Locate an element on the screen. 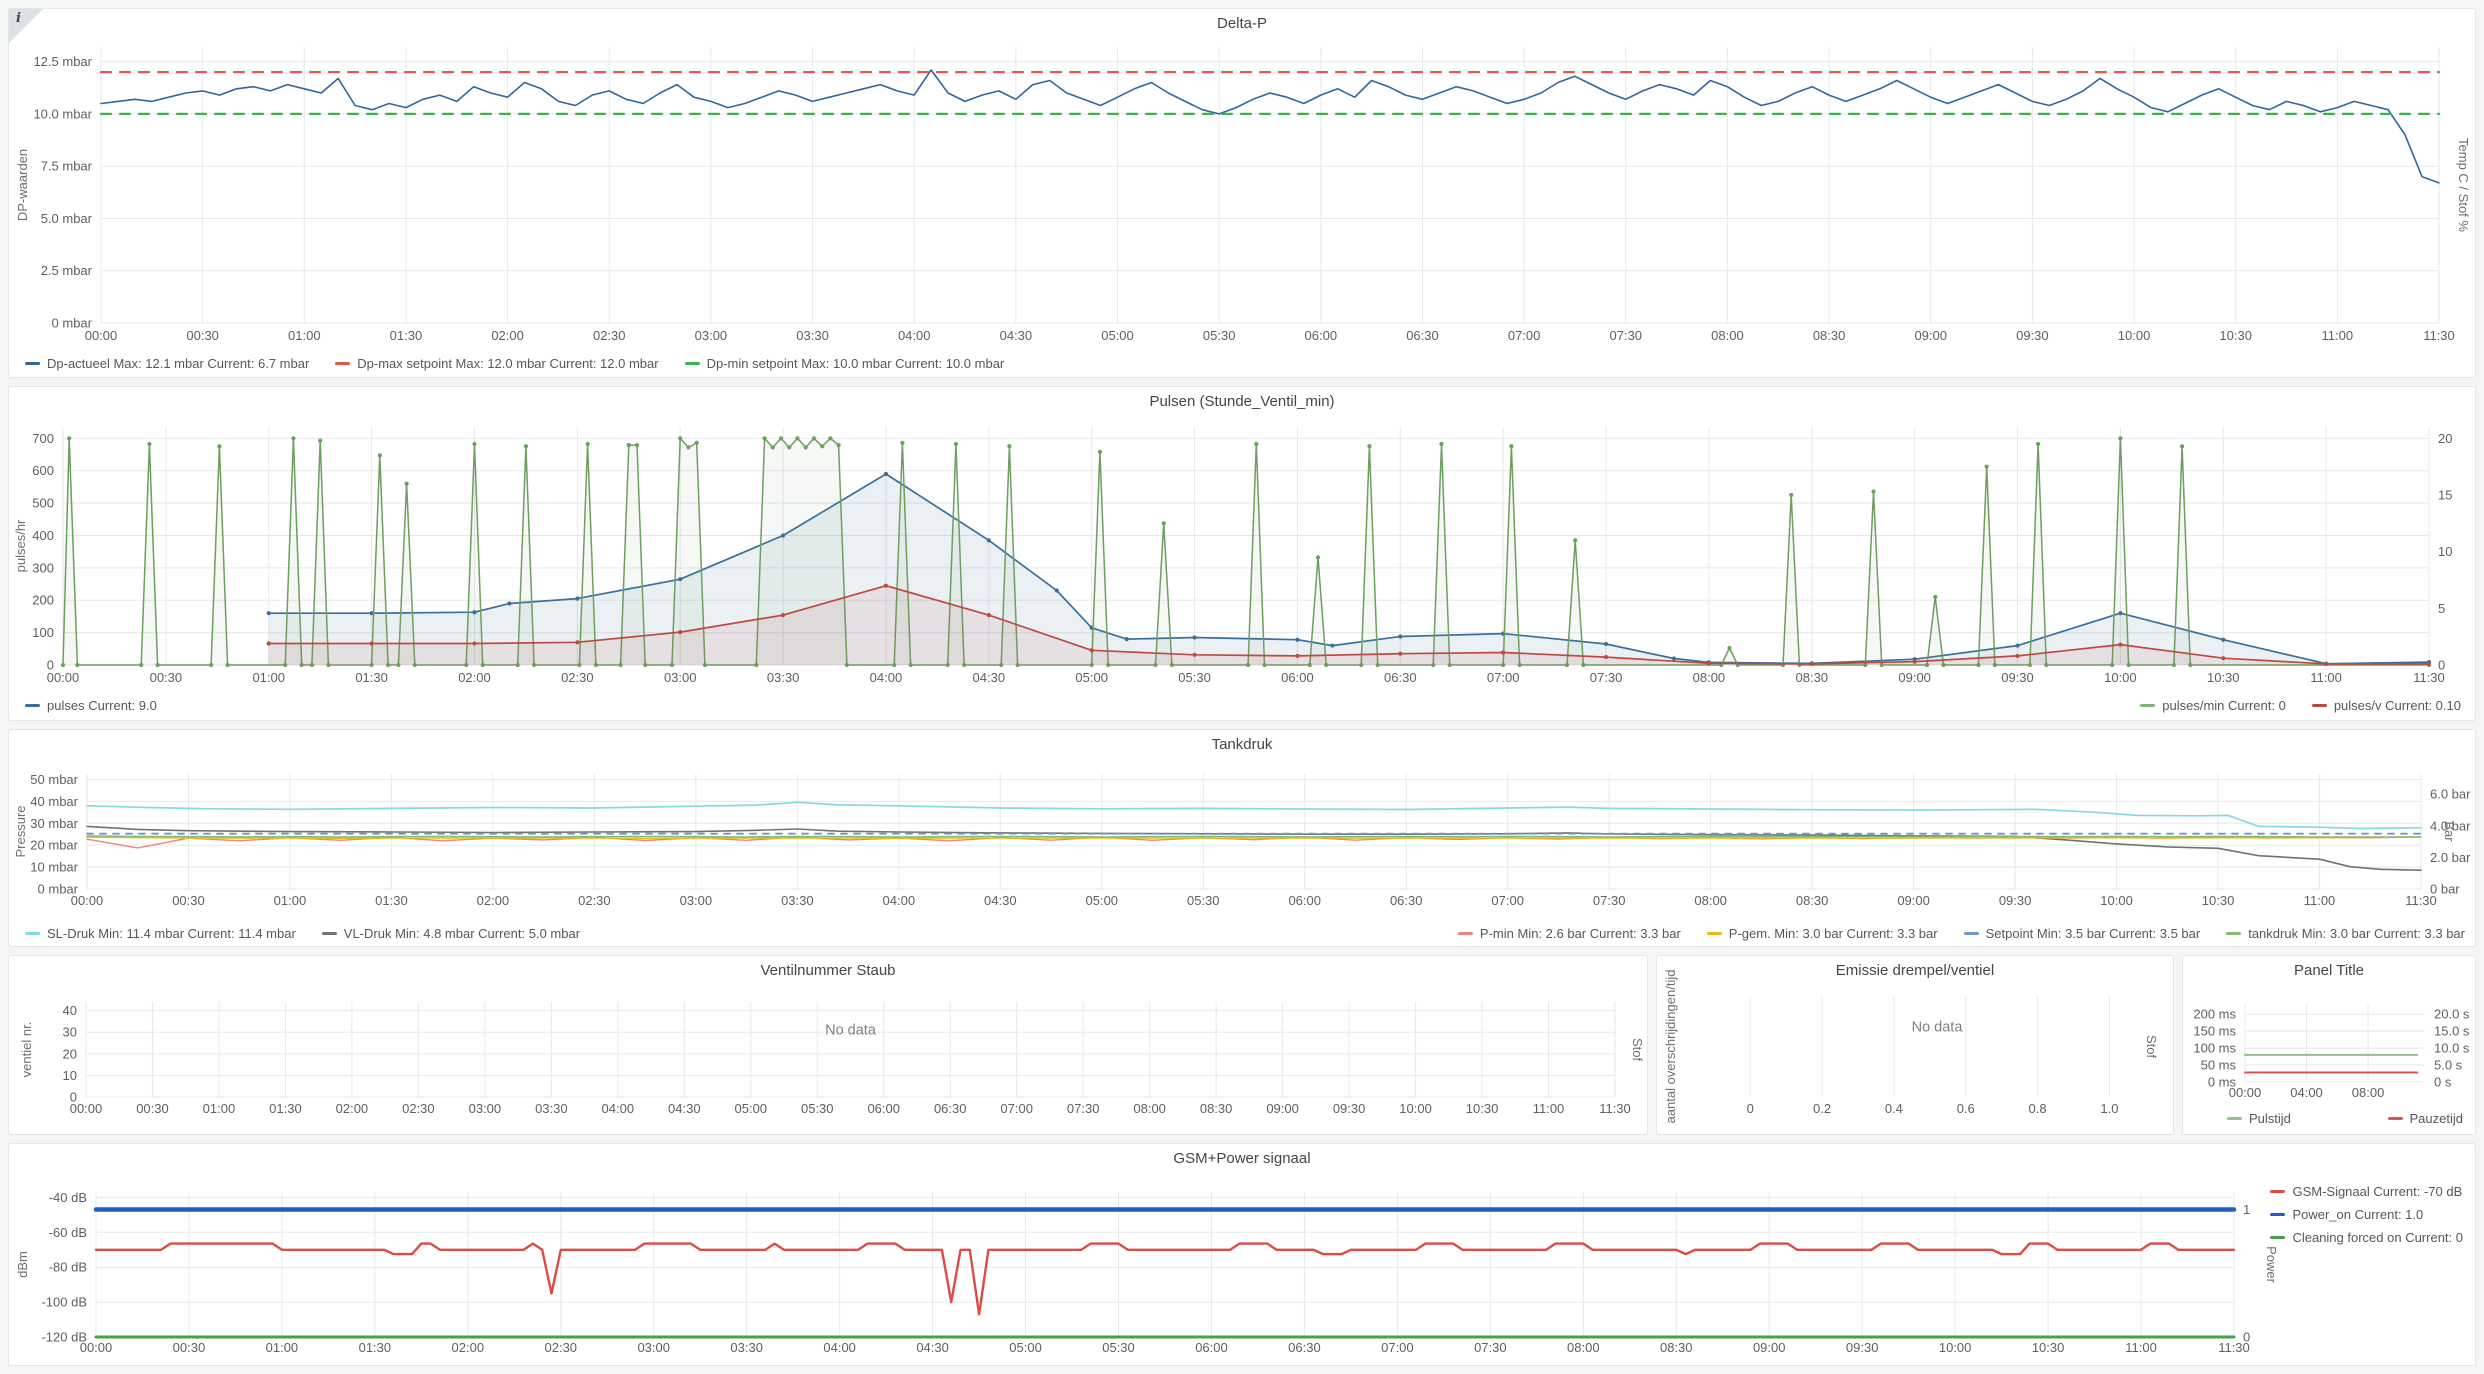  legend-item-pulses-min: pulses/min Current: 0 is located at coordinates (2213, 705).